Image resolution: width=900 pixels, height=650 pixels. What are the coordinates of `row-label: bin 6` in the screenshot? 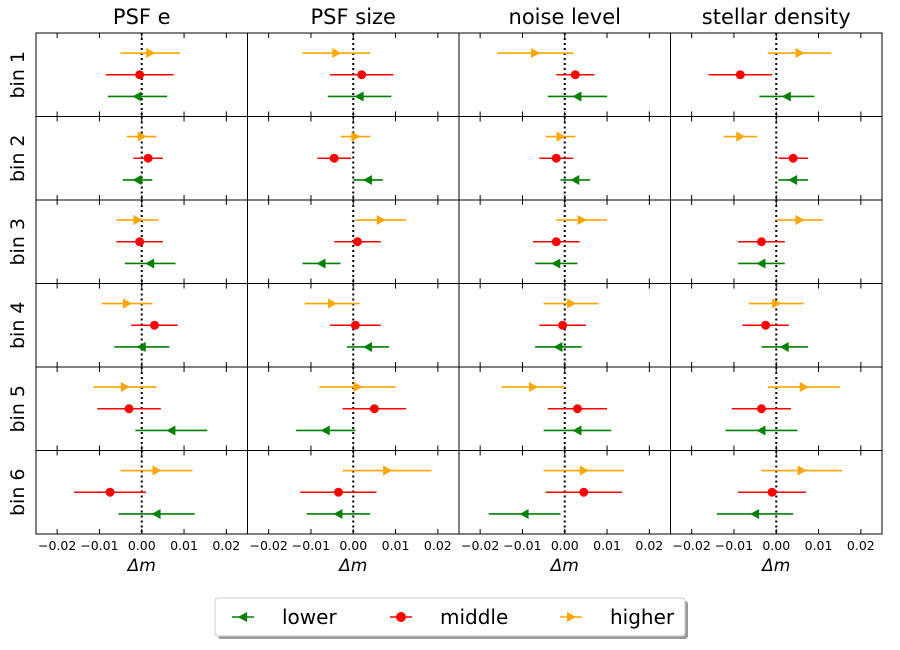 It's located at (18, 492).